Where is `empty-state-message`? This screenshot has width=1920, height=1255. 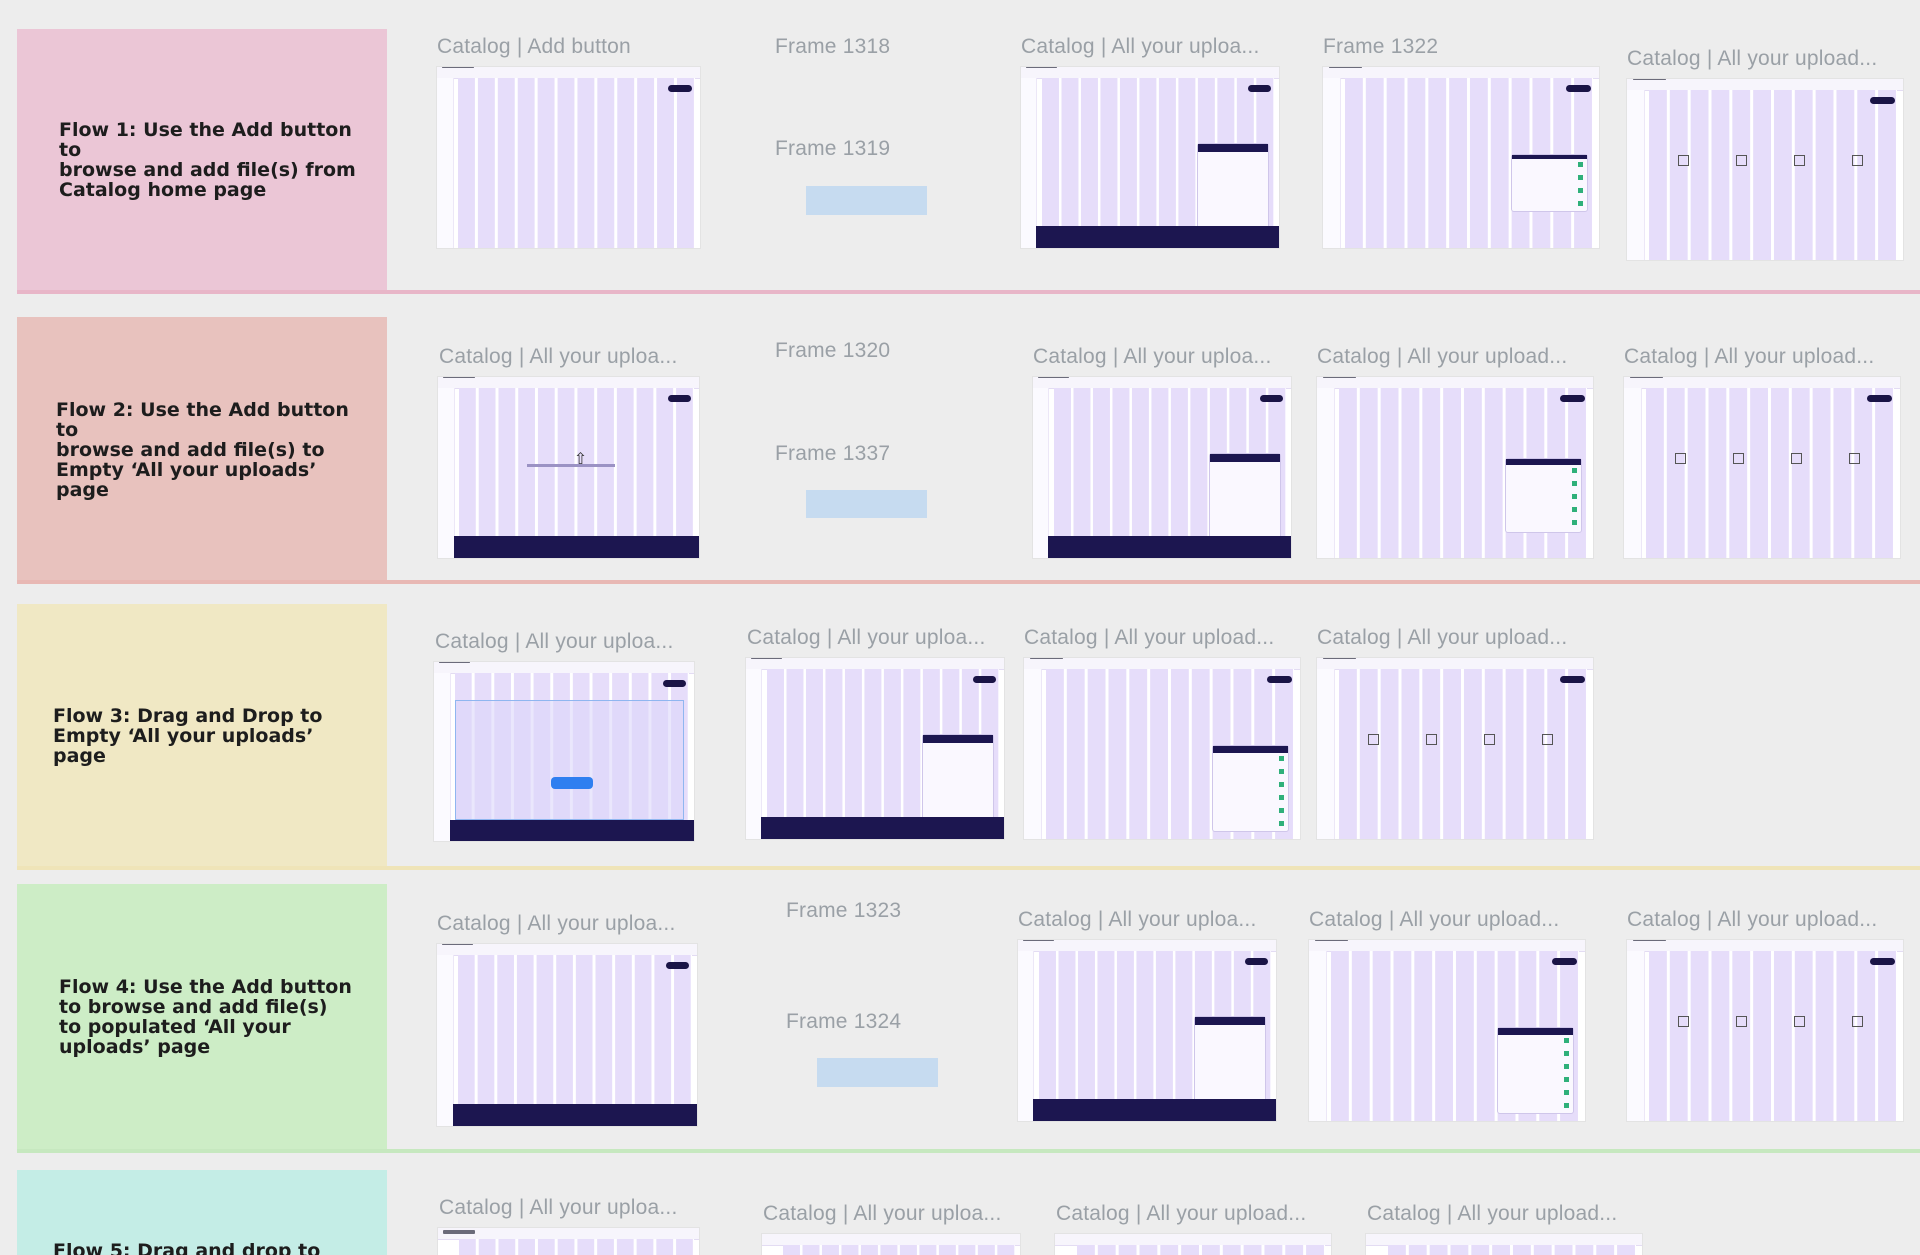
empty-state-message is located at coordinates (571, 465).